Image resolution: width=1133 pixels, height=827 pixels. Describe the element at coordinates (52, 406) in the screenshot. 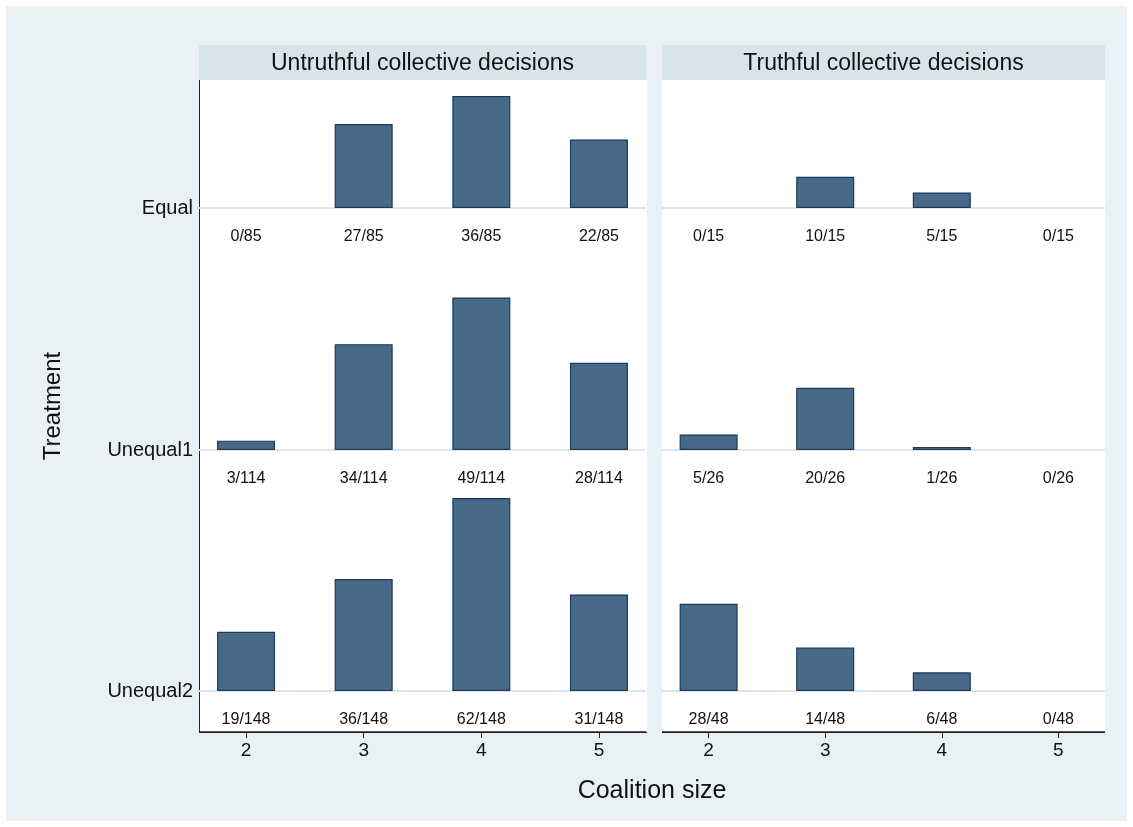

I see `y-axis-title: Treatment` at that location.